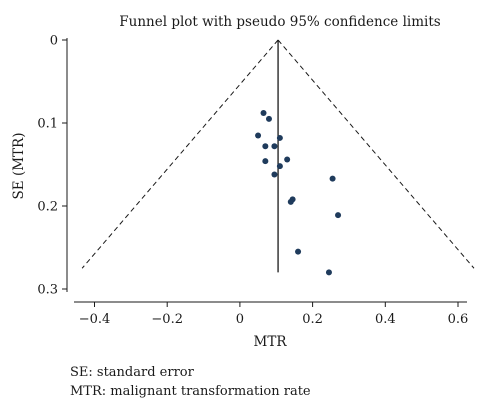 This screenshot has width=500, height=418. Describe the element at coordinates (312, 319) in the screenshot. I see `x-tick-label: 0.2` at that location.